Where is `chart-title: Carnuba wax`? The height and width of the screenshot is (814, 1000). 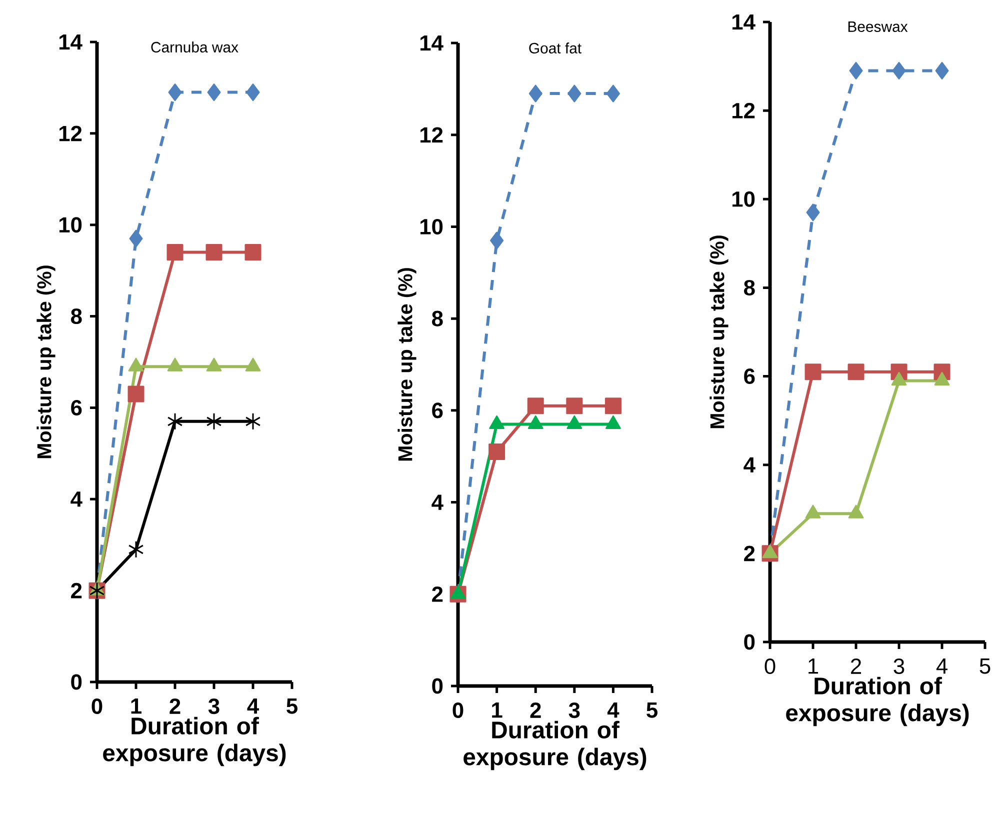
chart-title: Carnuba wax is located at coordinates (194, 47).